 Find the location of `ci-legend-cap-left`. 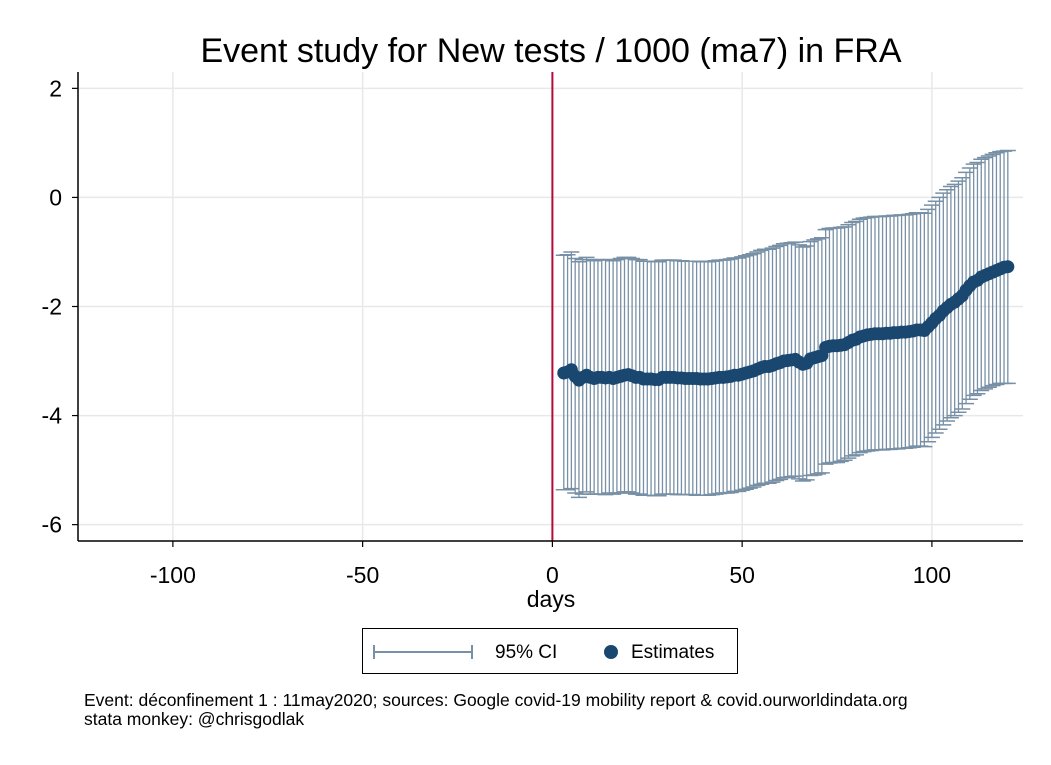

ci-legend-cap-left is located at coordinates (374, 652).